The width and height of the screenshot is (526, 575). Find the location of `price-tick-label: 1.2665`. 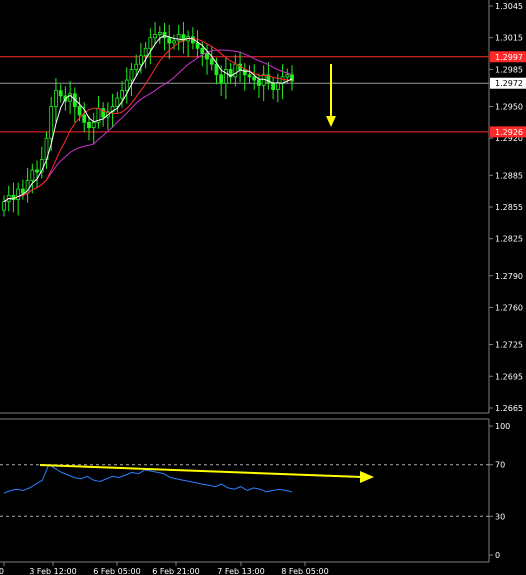

price-tick-label: 1.2665 is located at coordinates (509, 408).